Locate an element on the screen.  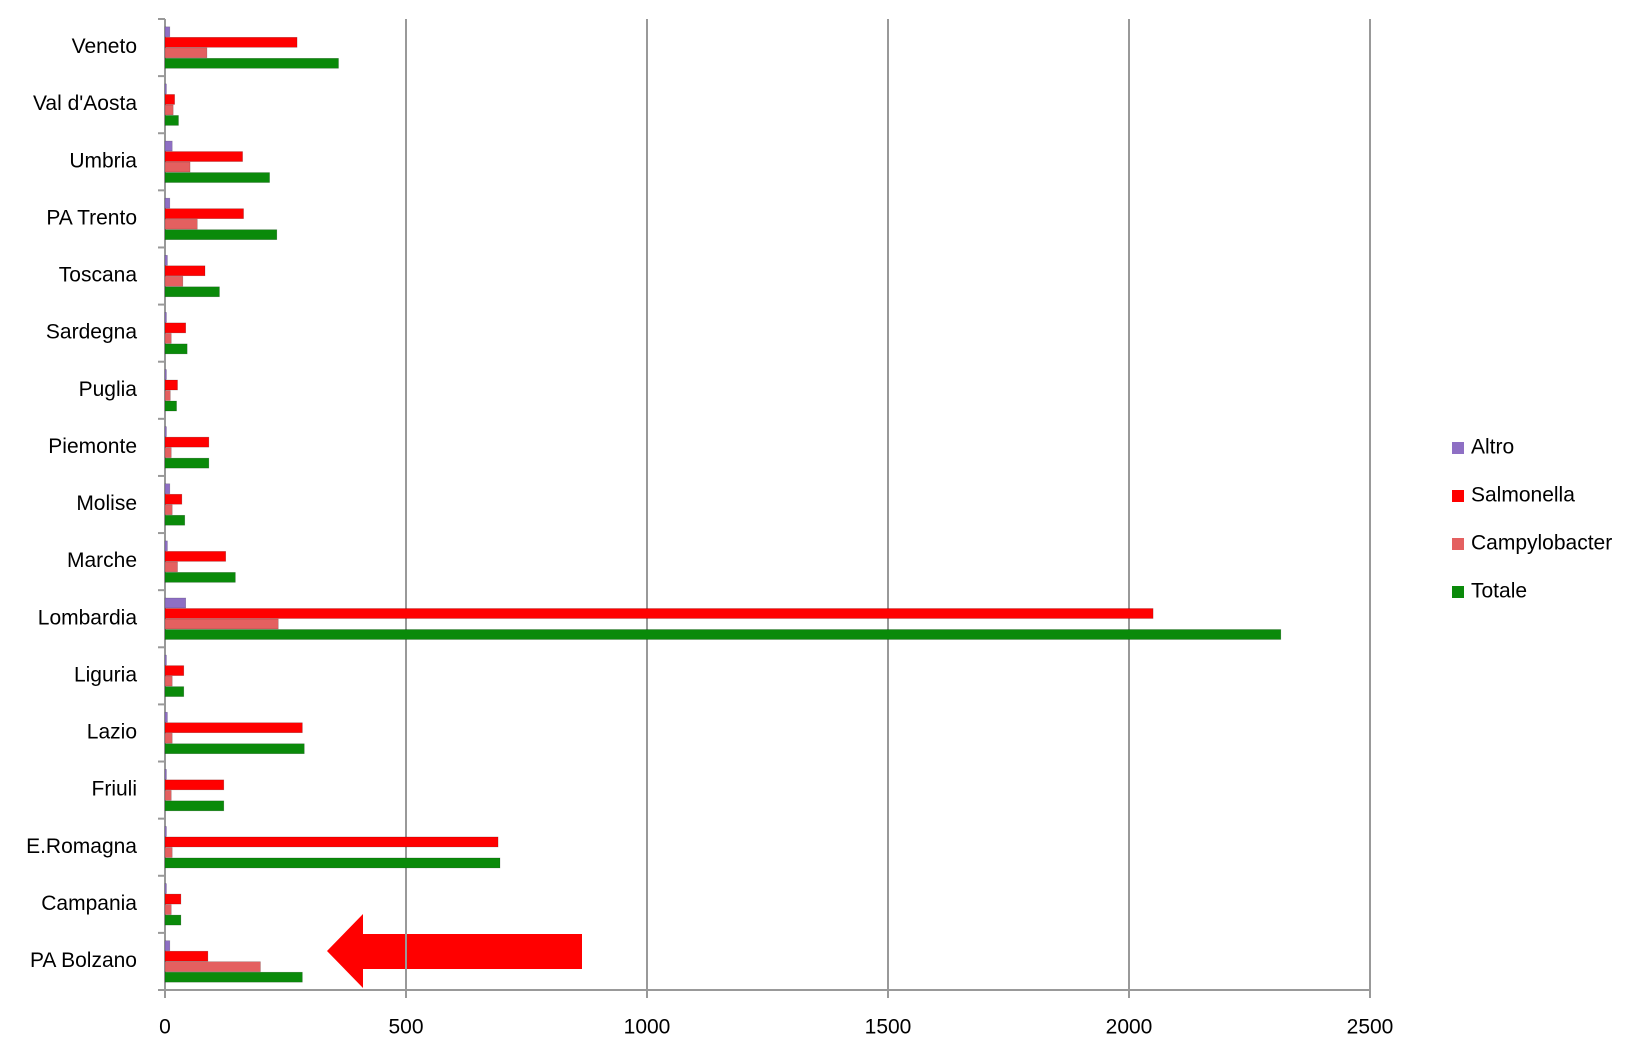
y-tick-label: E.Romagna is located at coordinates (81, 846).